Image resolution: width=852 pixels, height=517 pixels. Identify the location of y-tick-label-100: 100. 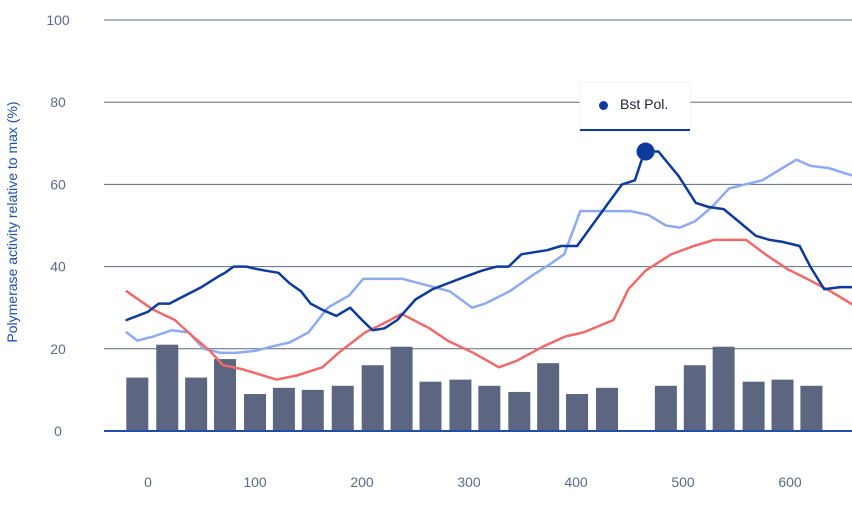
(58, 20).